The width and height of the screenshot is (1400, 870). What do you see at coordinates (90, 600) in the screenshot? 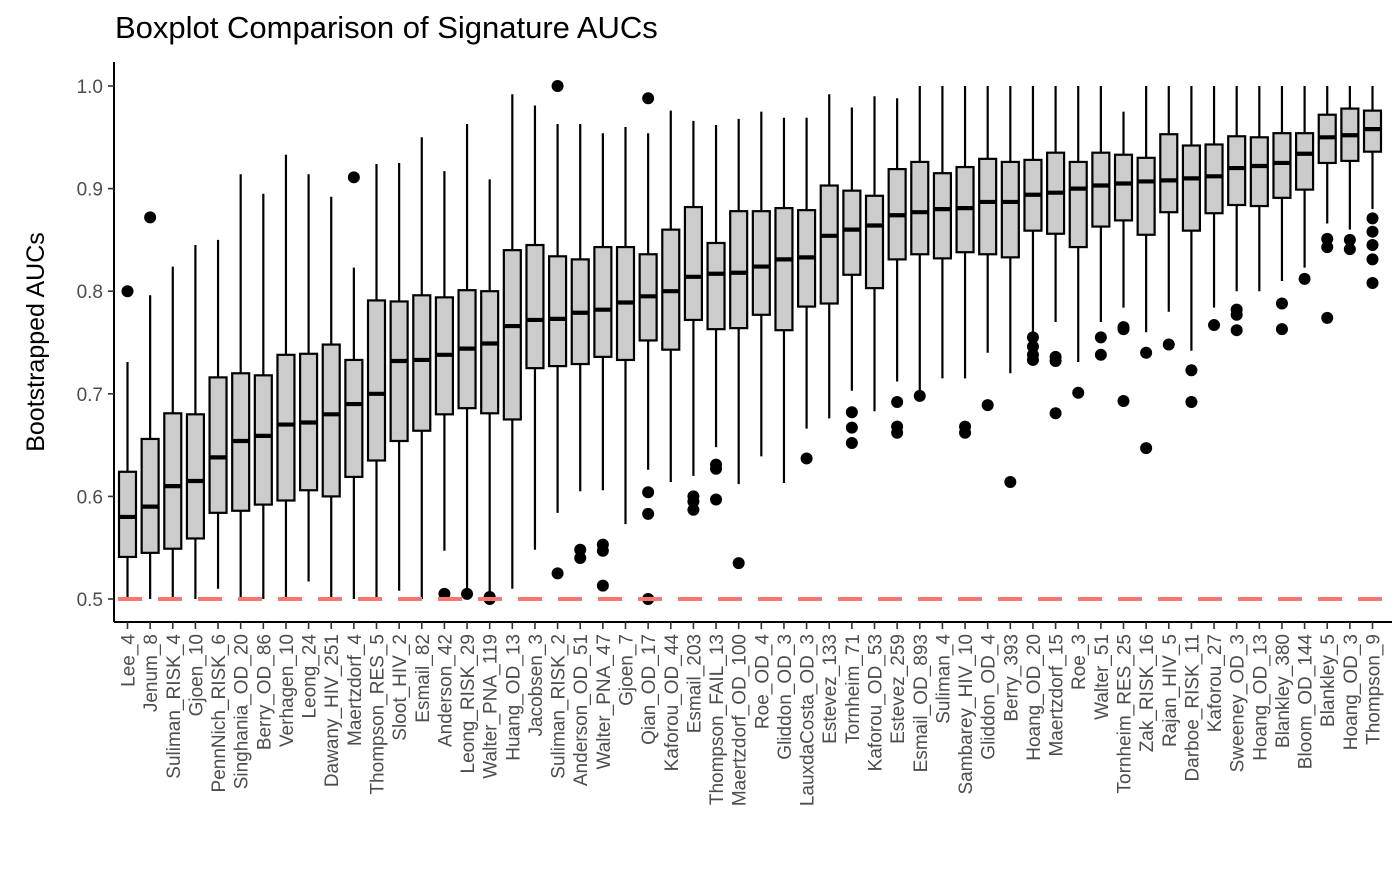
I see `y-tick-label: 0.5` at bounding box center [90, 600].